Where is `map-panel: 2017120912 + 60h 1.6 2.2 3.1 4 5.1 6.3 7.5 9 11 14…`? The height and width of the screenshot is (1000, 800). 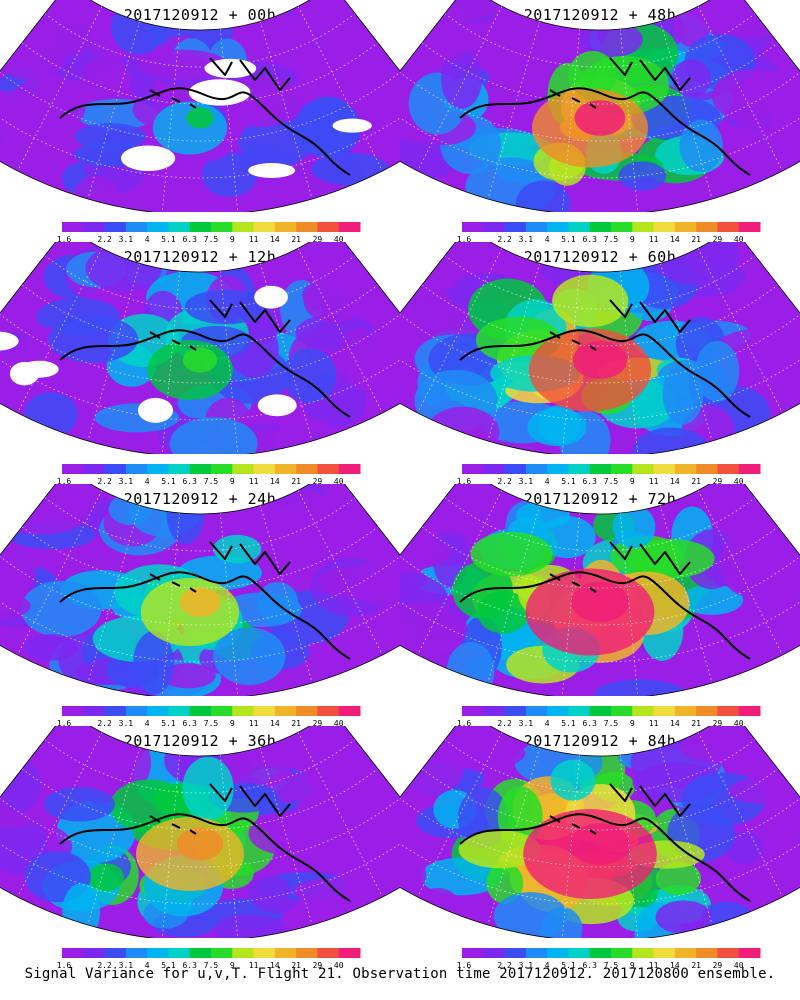 map-panel: 2017120912 + 60h 1.6 2.2 3.1 4 5.1 6.3 7.5 9 11 14… is located at coordinates (600, 363).